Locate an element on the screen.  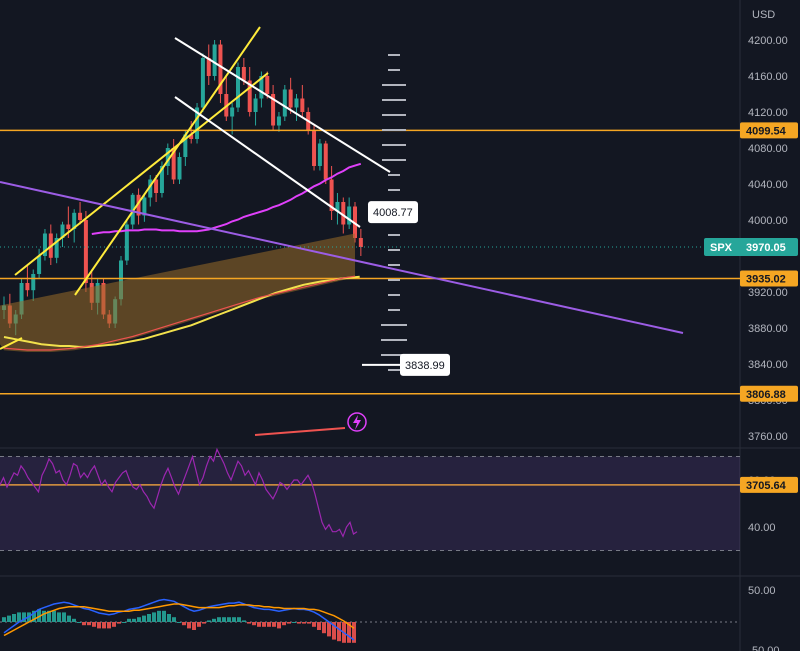
callout-label: 3838.99 is located at coordinates (425, 366).